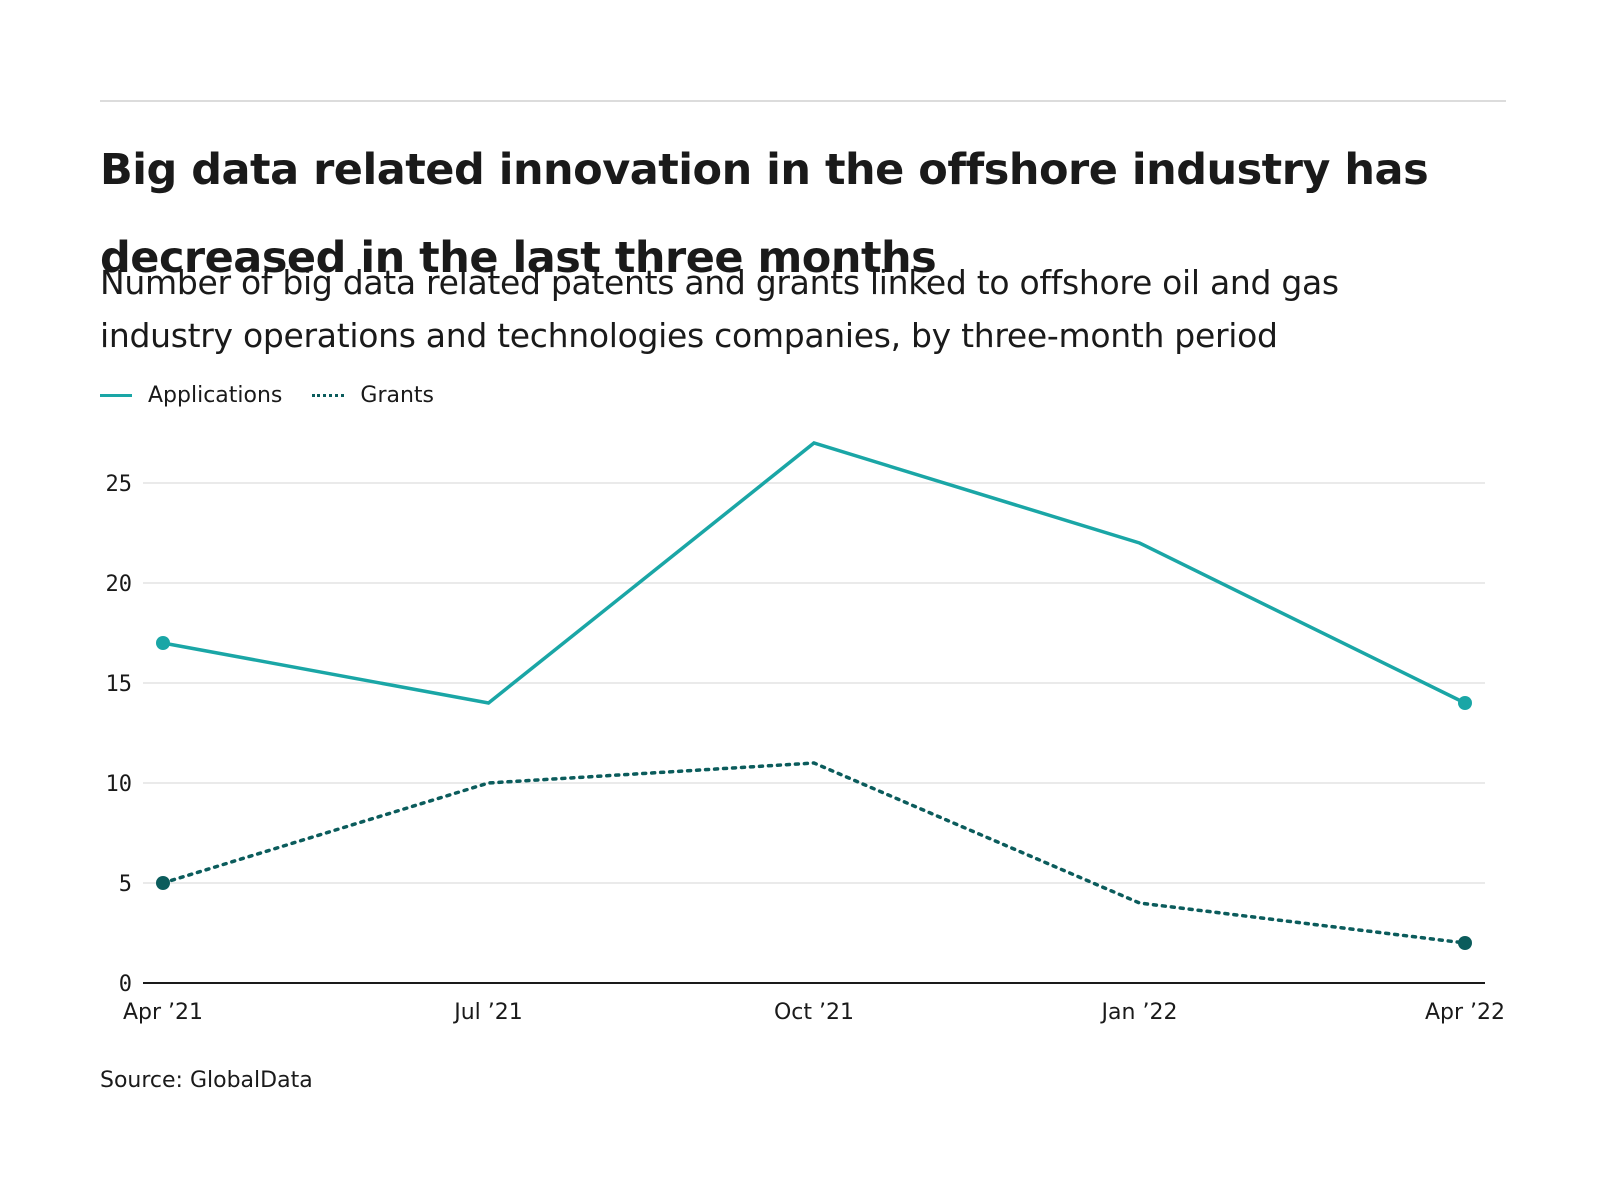 The image size is (1600, 1200). Describe the element at coordinates (119, 734) in the screenshot. I see `y-axis: 0 5 10 15 20 25` at that location.